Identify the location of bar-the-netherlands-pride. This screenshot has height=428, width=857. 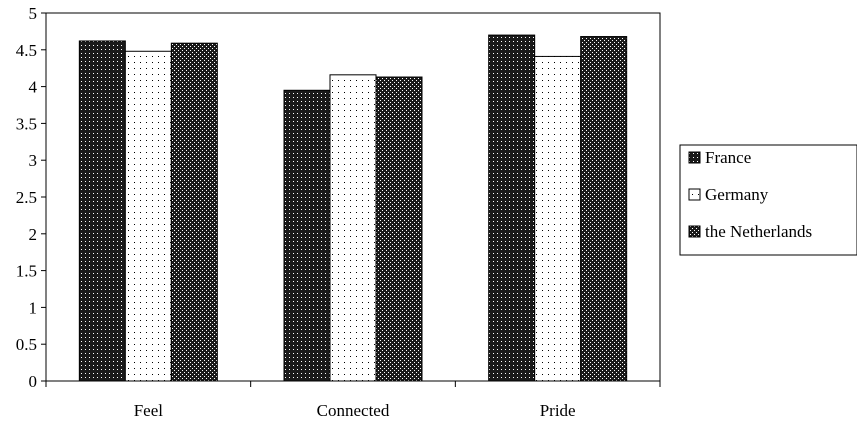
(604, 209).